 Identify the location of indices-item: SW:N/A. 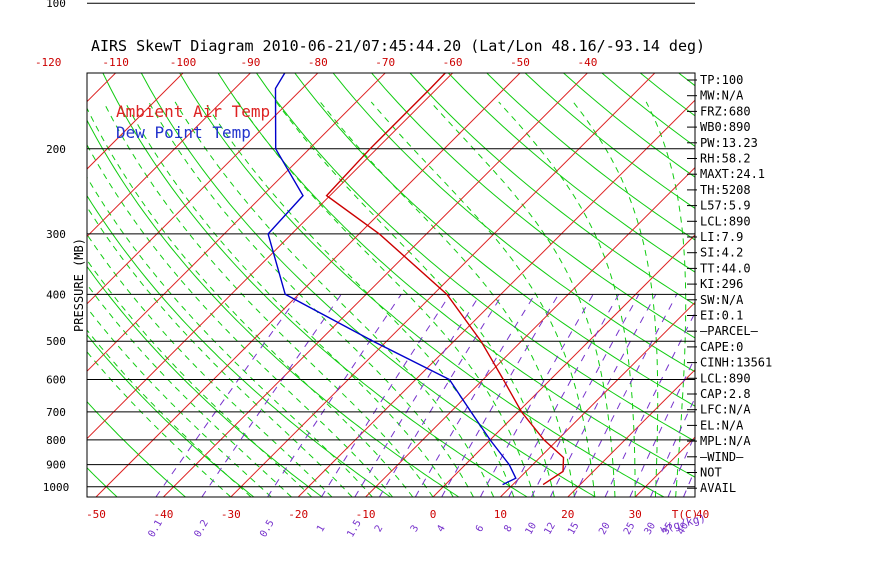
(722, 300).